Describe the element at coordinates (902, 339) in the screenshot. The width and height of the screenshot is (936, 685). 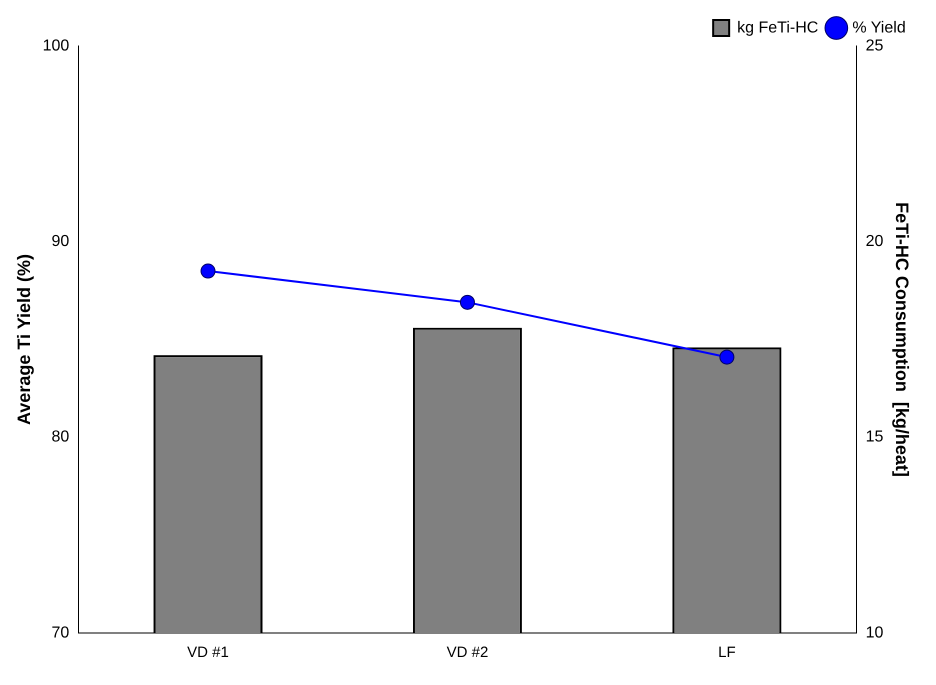
I see `y2-axis-title: FeTi-HC Consumption [kg/heat]` at that location.